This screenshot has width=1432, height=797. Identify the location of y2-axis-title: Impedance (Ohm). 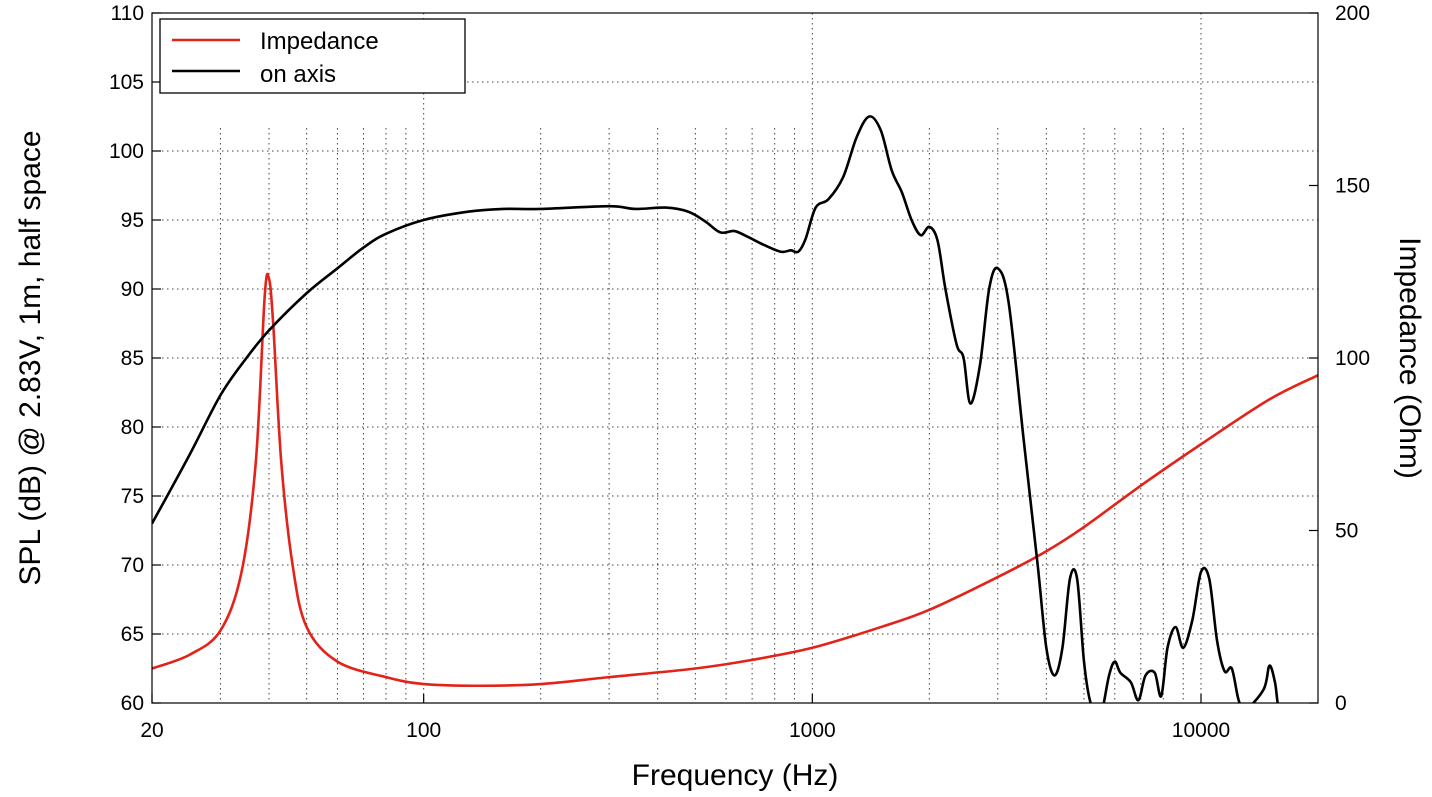
(1409, 358).